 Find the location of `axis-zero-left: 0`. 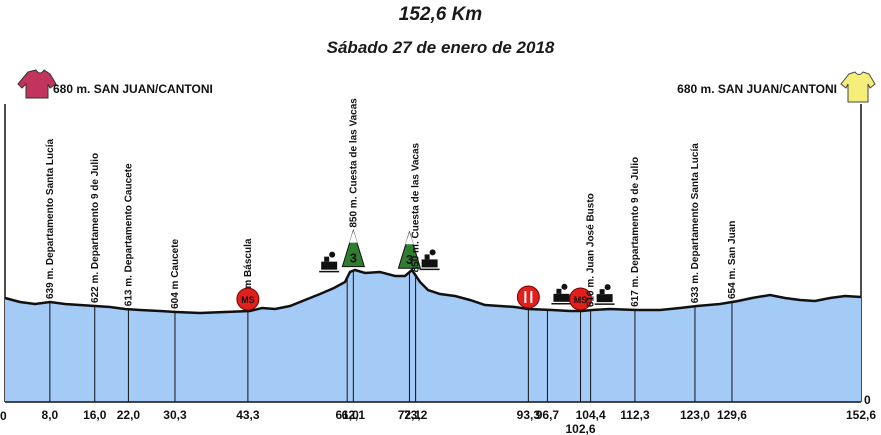

axis-zero-left: 0 is located at coordinates (3, 416).